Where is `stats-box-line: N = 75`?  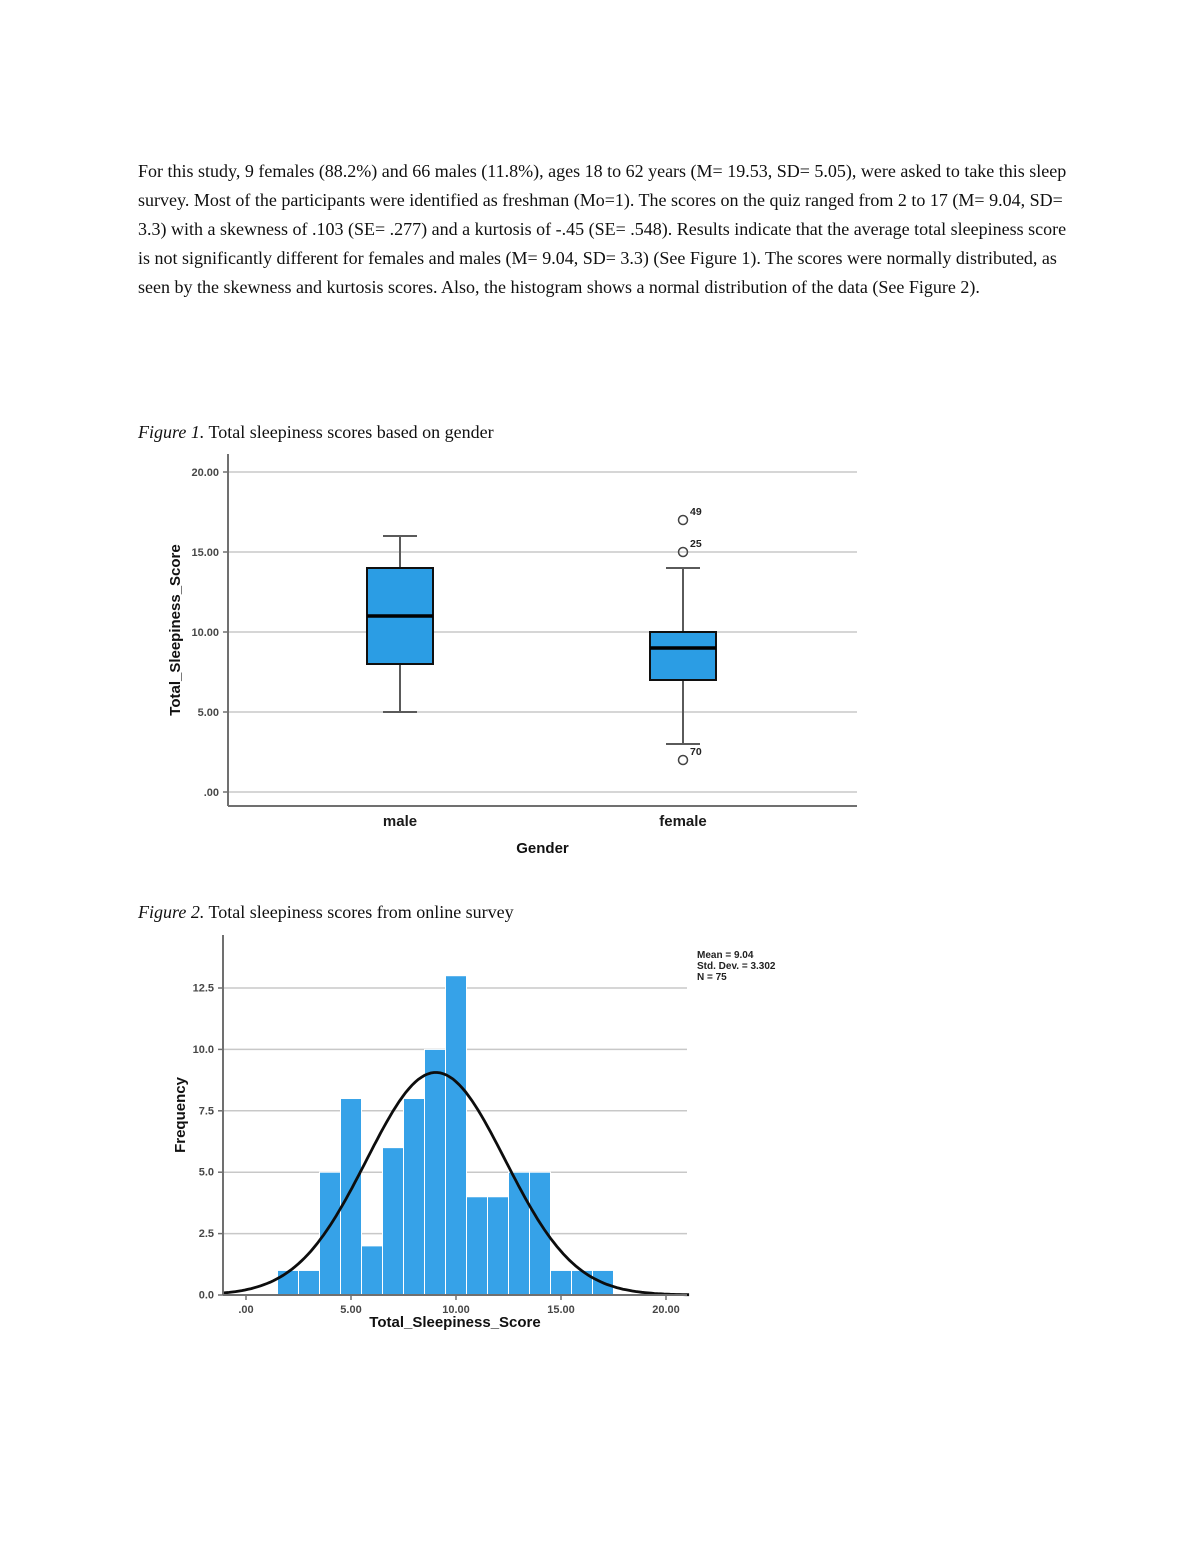 stats-box-line: N = 75 is located at coordinates (712, 977).